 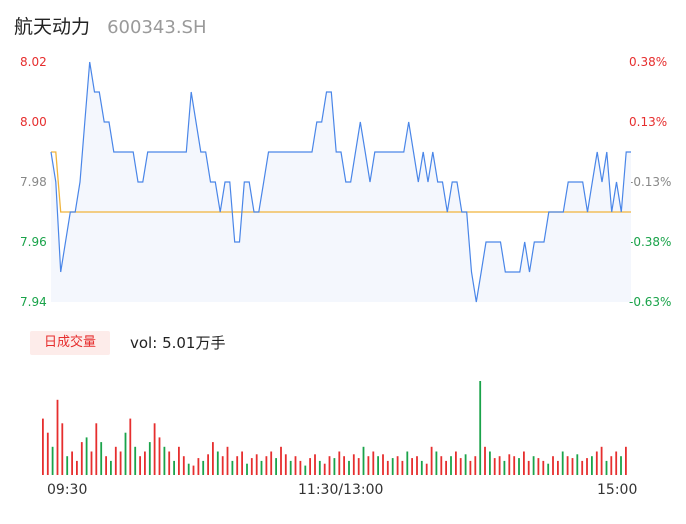 I want to click on x-tick-label: 11:30/13:00, so click(x=341, y=490).